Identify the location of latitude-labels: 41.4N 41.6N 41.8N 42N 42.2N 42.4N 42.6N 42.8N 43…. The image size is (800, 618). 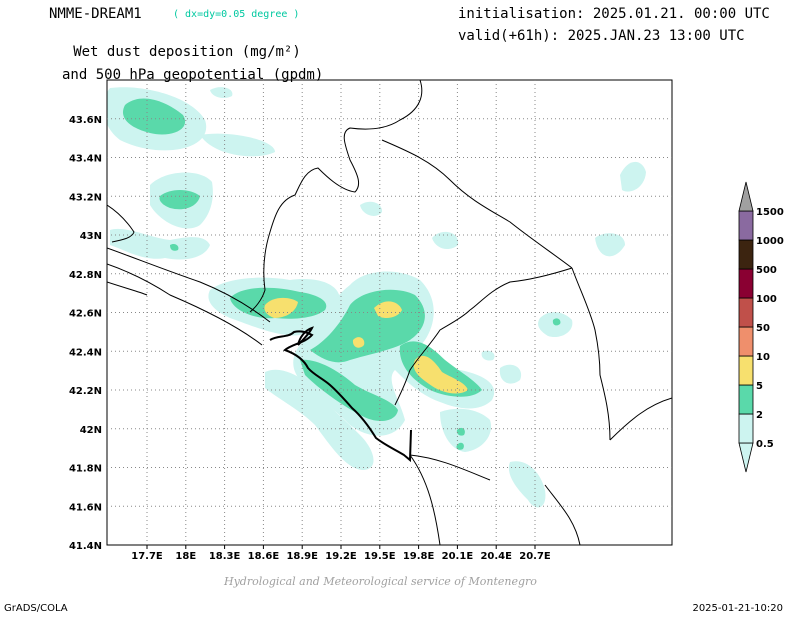
(85, 333).